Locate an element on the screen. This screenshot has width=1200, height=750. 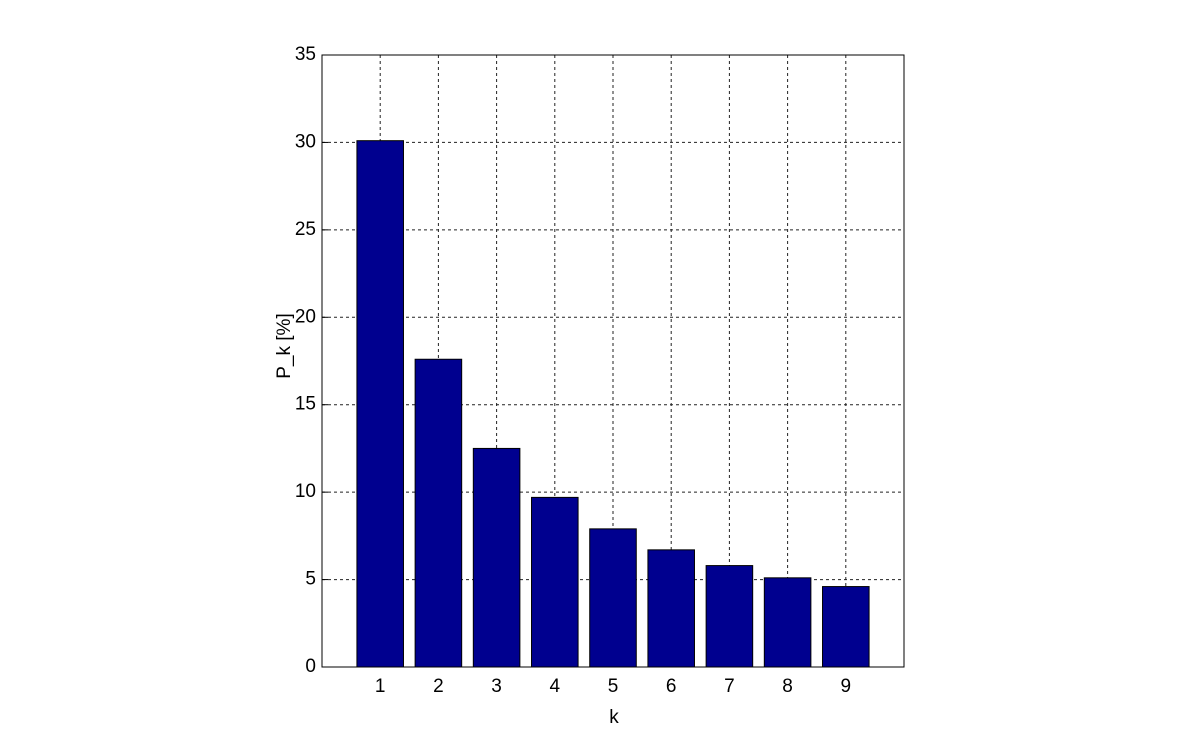
x-tick-label: 9 is located at coordinates (846, 686).